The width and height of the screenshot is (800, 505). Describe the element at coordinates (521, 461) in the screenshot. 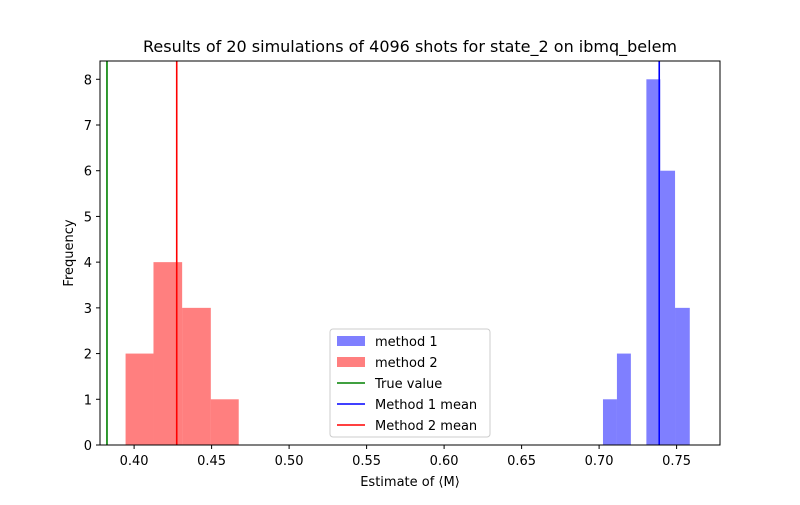

I see `x-tick-label: 0.65` at that location.